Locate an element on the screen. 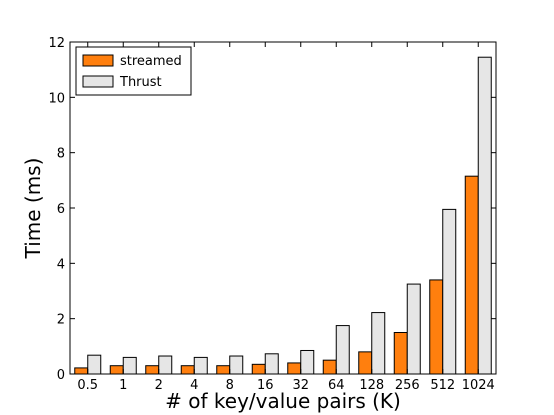 This screenshot has height=415, width=554. bar-streamed-0.5 is located at coordinates (81, 371).